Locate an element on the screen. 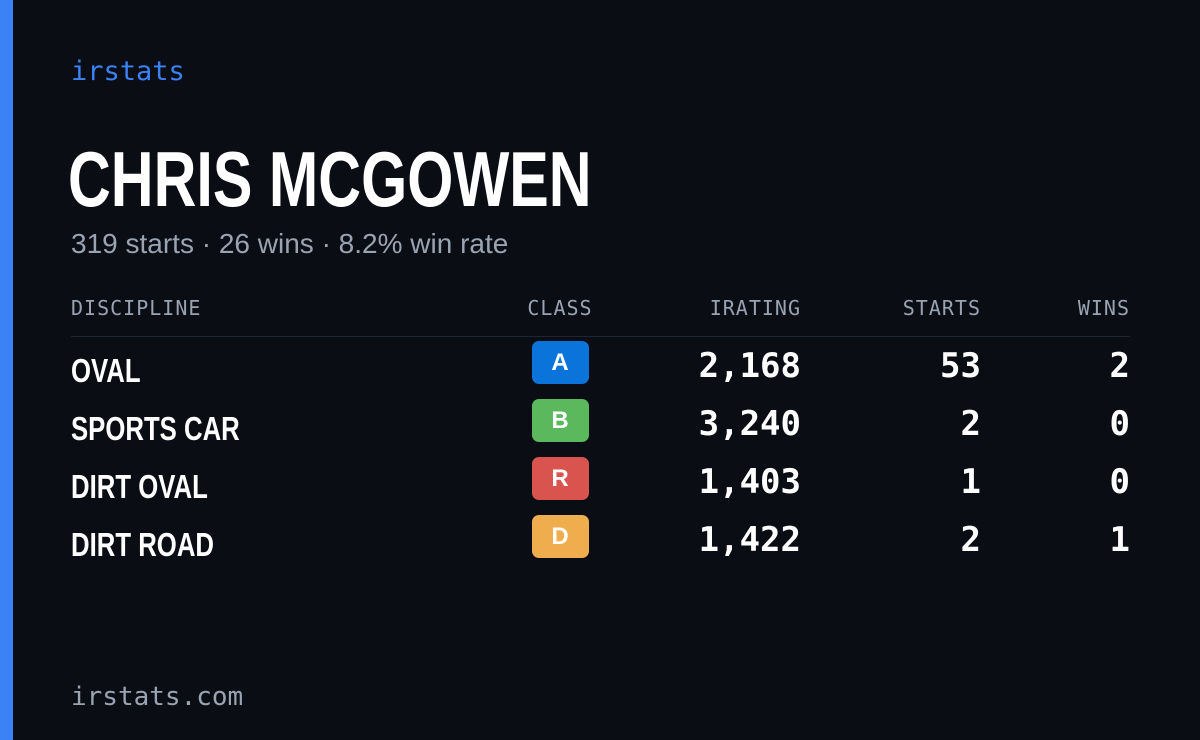 This screenshot has width=1200, height=740. discipline-label: DIRT ROAD is located at coordinates (142, 544).